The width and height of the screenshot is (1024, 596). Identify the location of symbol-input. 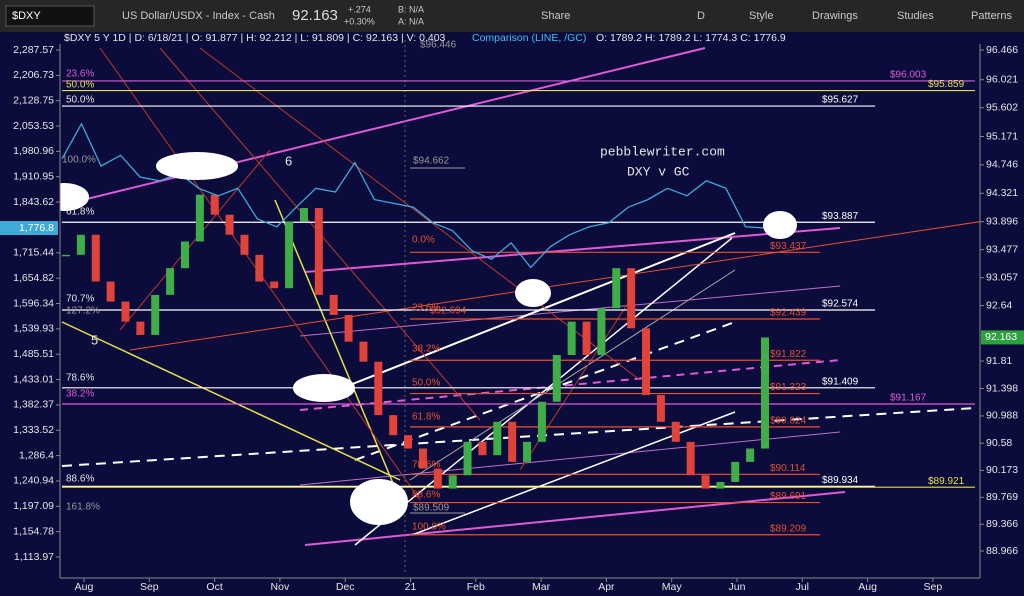
(50, 16).